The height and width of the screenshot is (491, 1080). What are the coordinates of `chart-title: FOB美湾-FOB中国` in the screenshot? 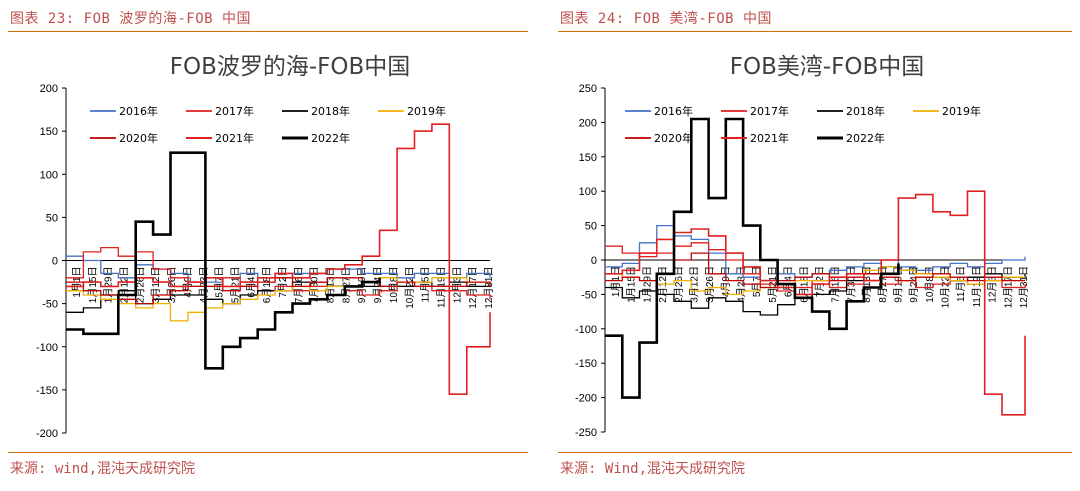 It's located at (827, 67).